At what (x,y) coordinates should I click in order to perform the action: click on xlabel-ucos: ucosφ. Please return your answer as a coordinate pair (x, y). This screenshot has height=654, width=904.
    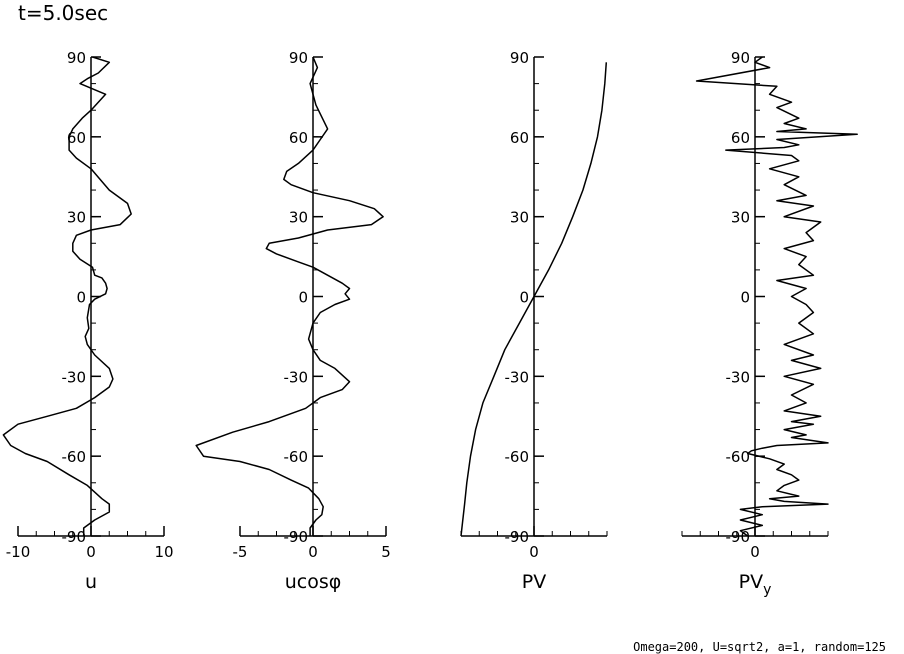
    Looking at the image, I should click on (313, 582).